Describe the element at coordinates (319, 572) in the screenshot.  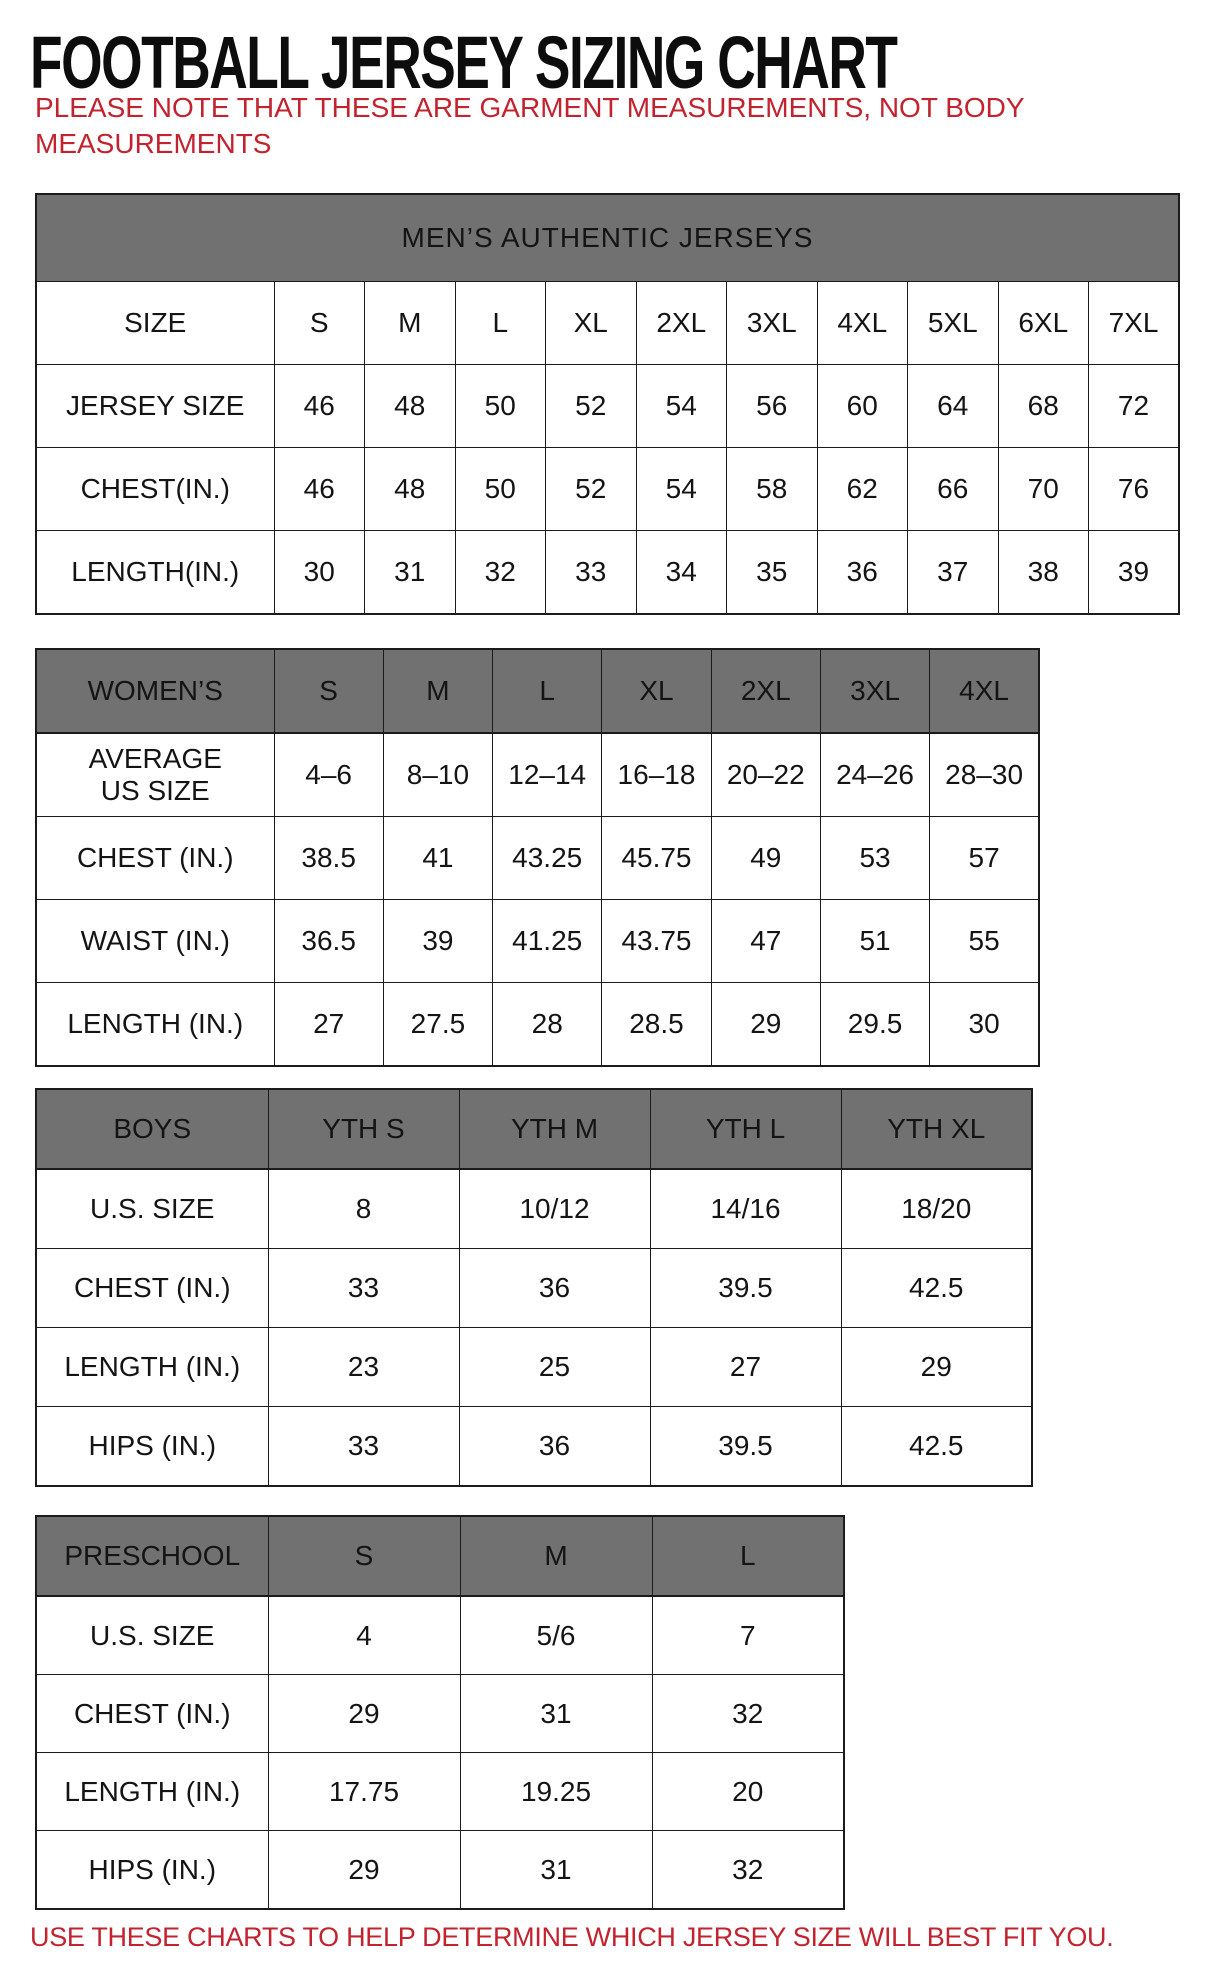
I see `value-cell: 30` at that location.